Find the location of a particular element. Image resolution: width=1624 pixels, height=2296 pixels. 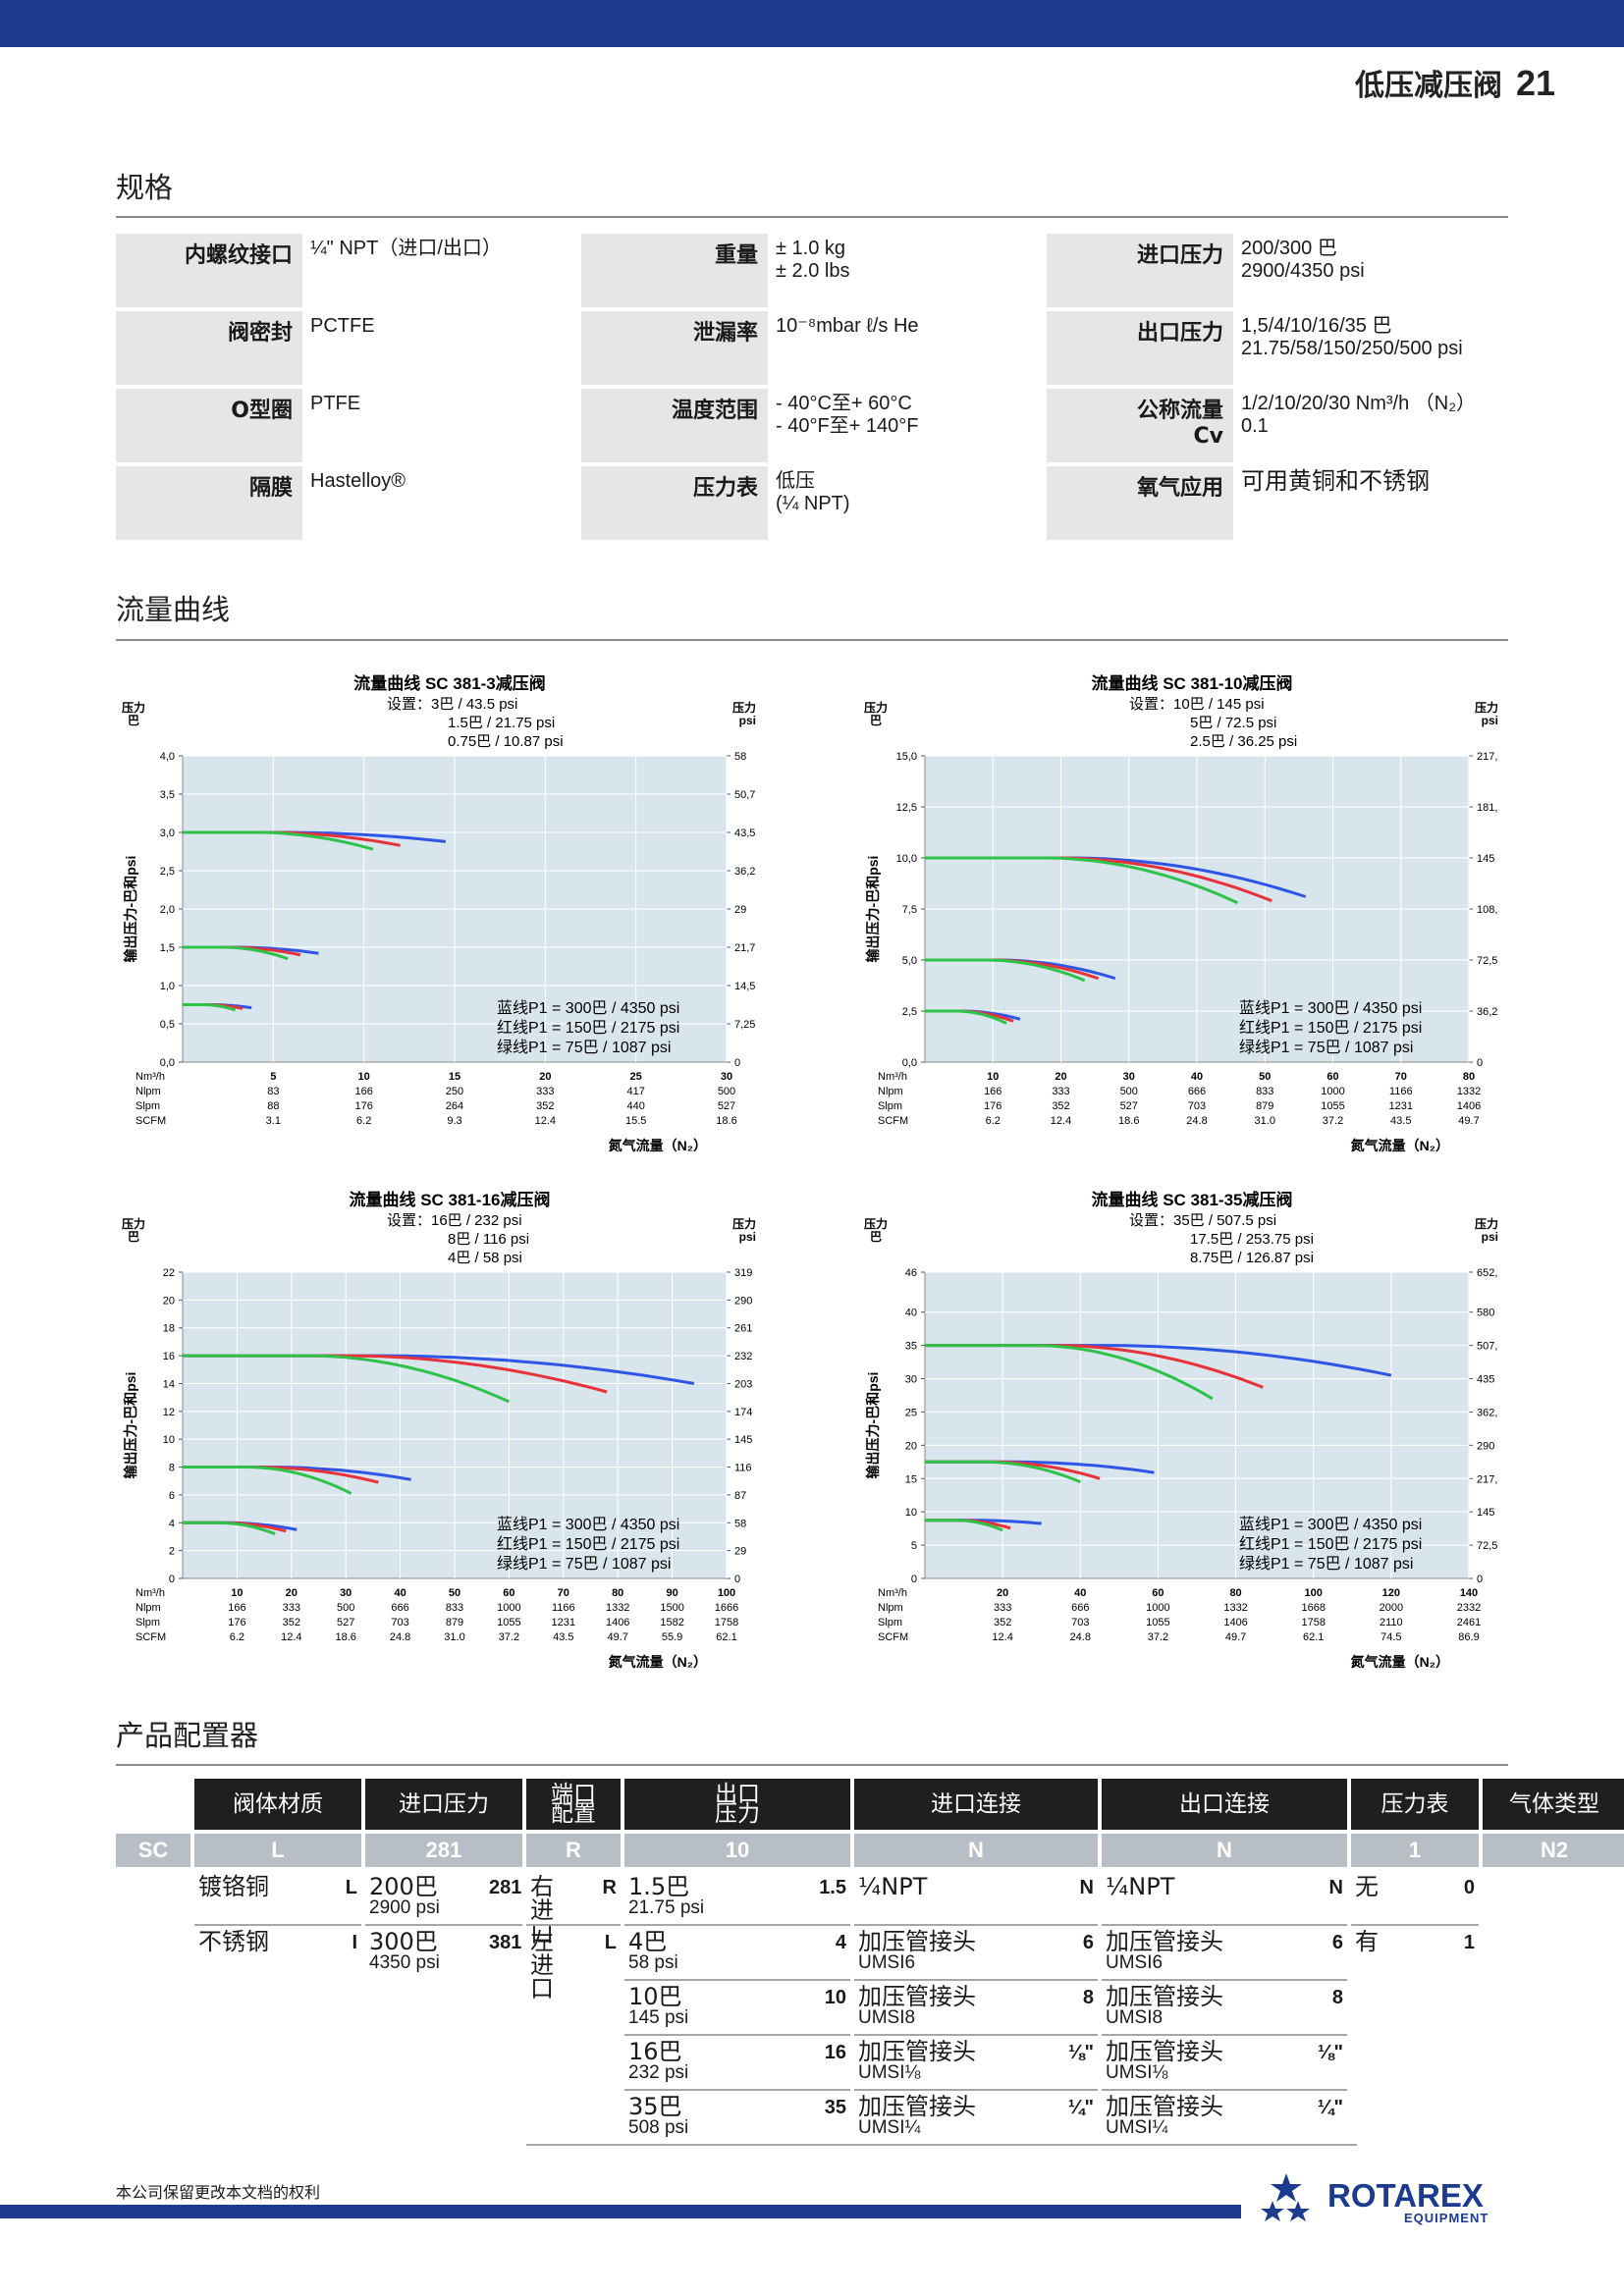

x-tick-label: 88 is located at coordinates (273, 1106).